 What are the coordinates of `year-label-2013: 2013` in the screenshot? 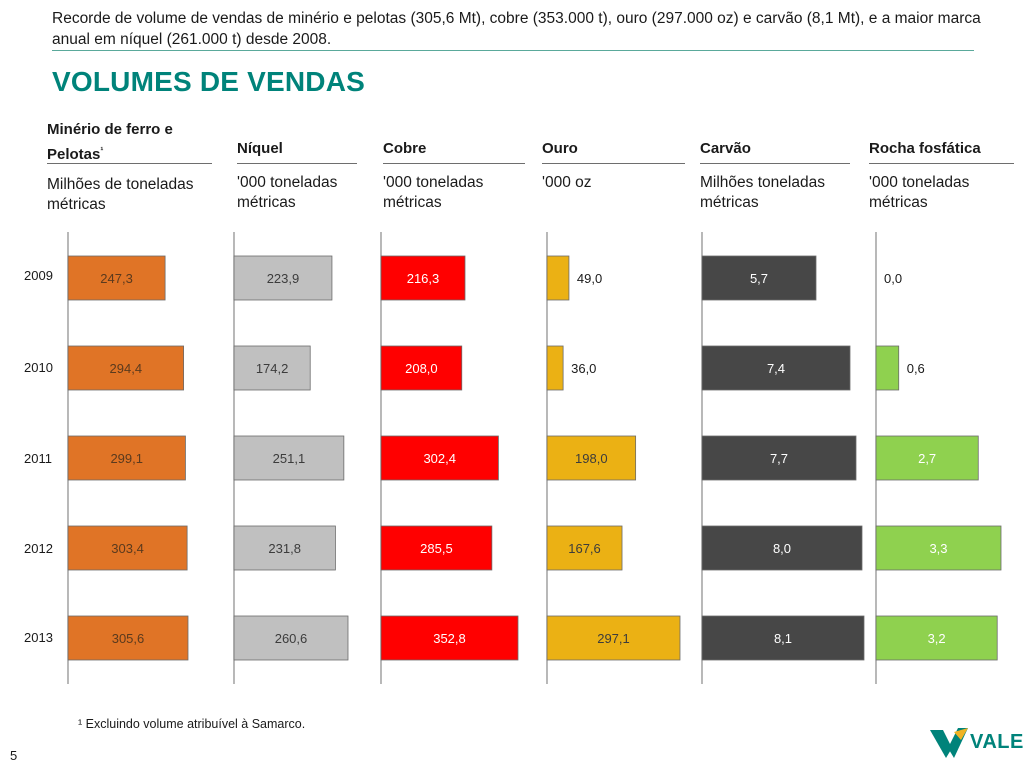 It's located at (38, 637).